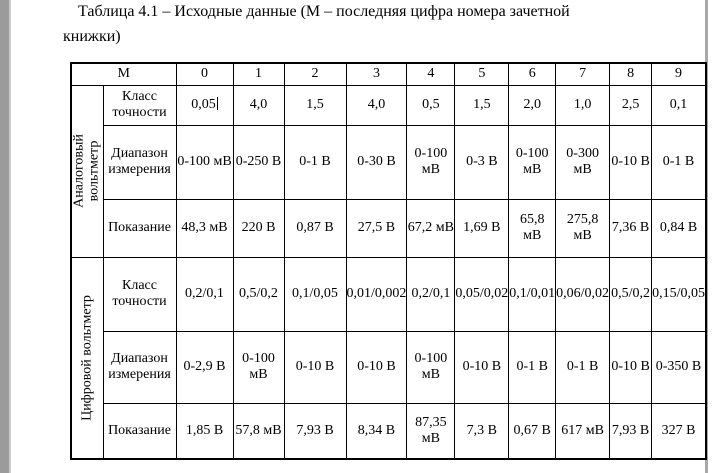 Image resolution: width=713 pixels, height=473 pixels. Describe the element at coordinates (315, 228) in the screenshot. I see `value-cell-s0-r2-m2: 0,87 В` at that location.